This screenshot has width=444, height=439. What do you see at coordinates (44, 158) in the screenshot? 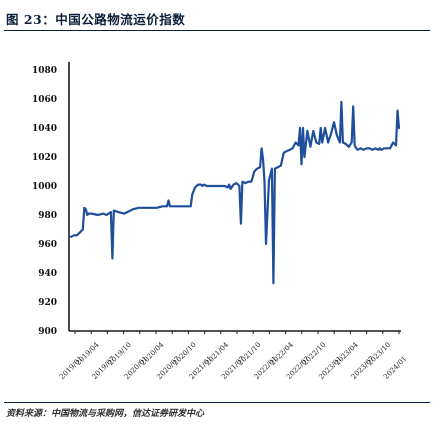
I see `y-tick-label: 1020` at bounding box center [44, 158].